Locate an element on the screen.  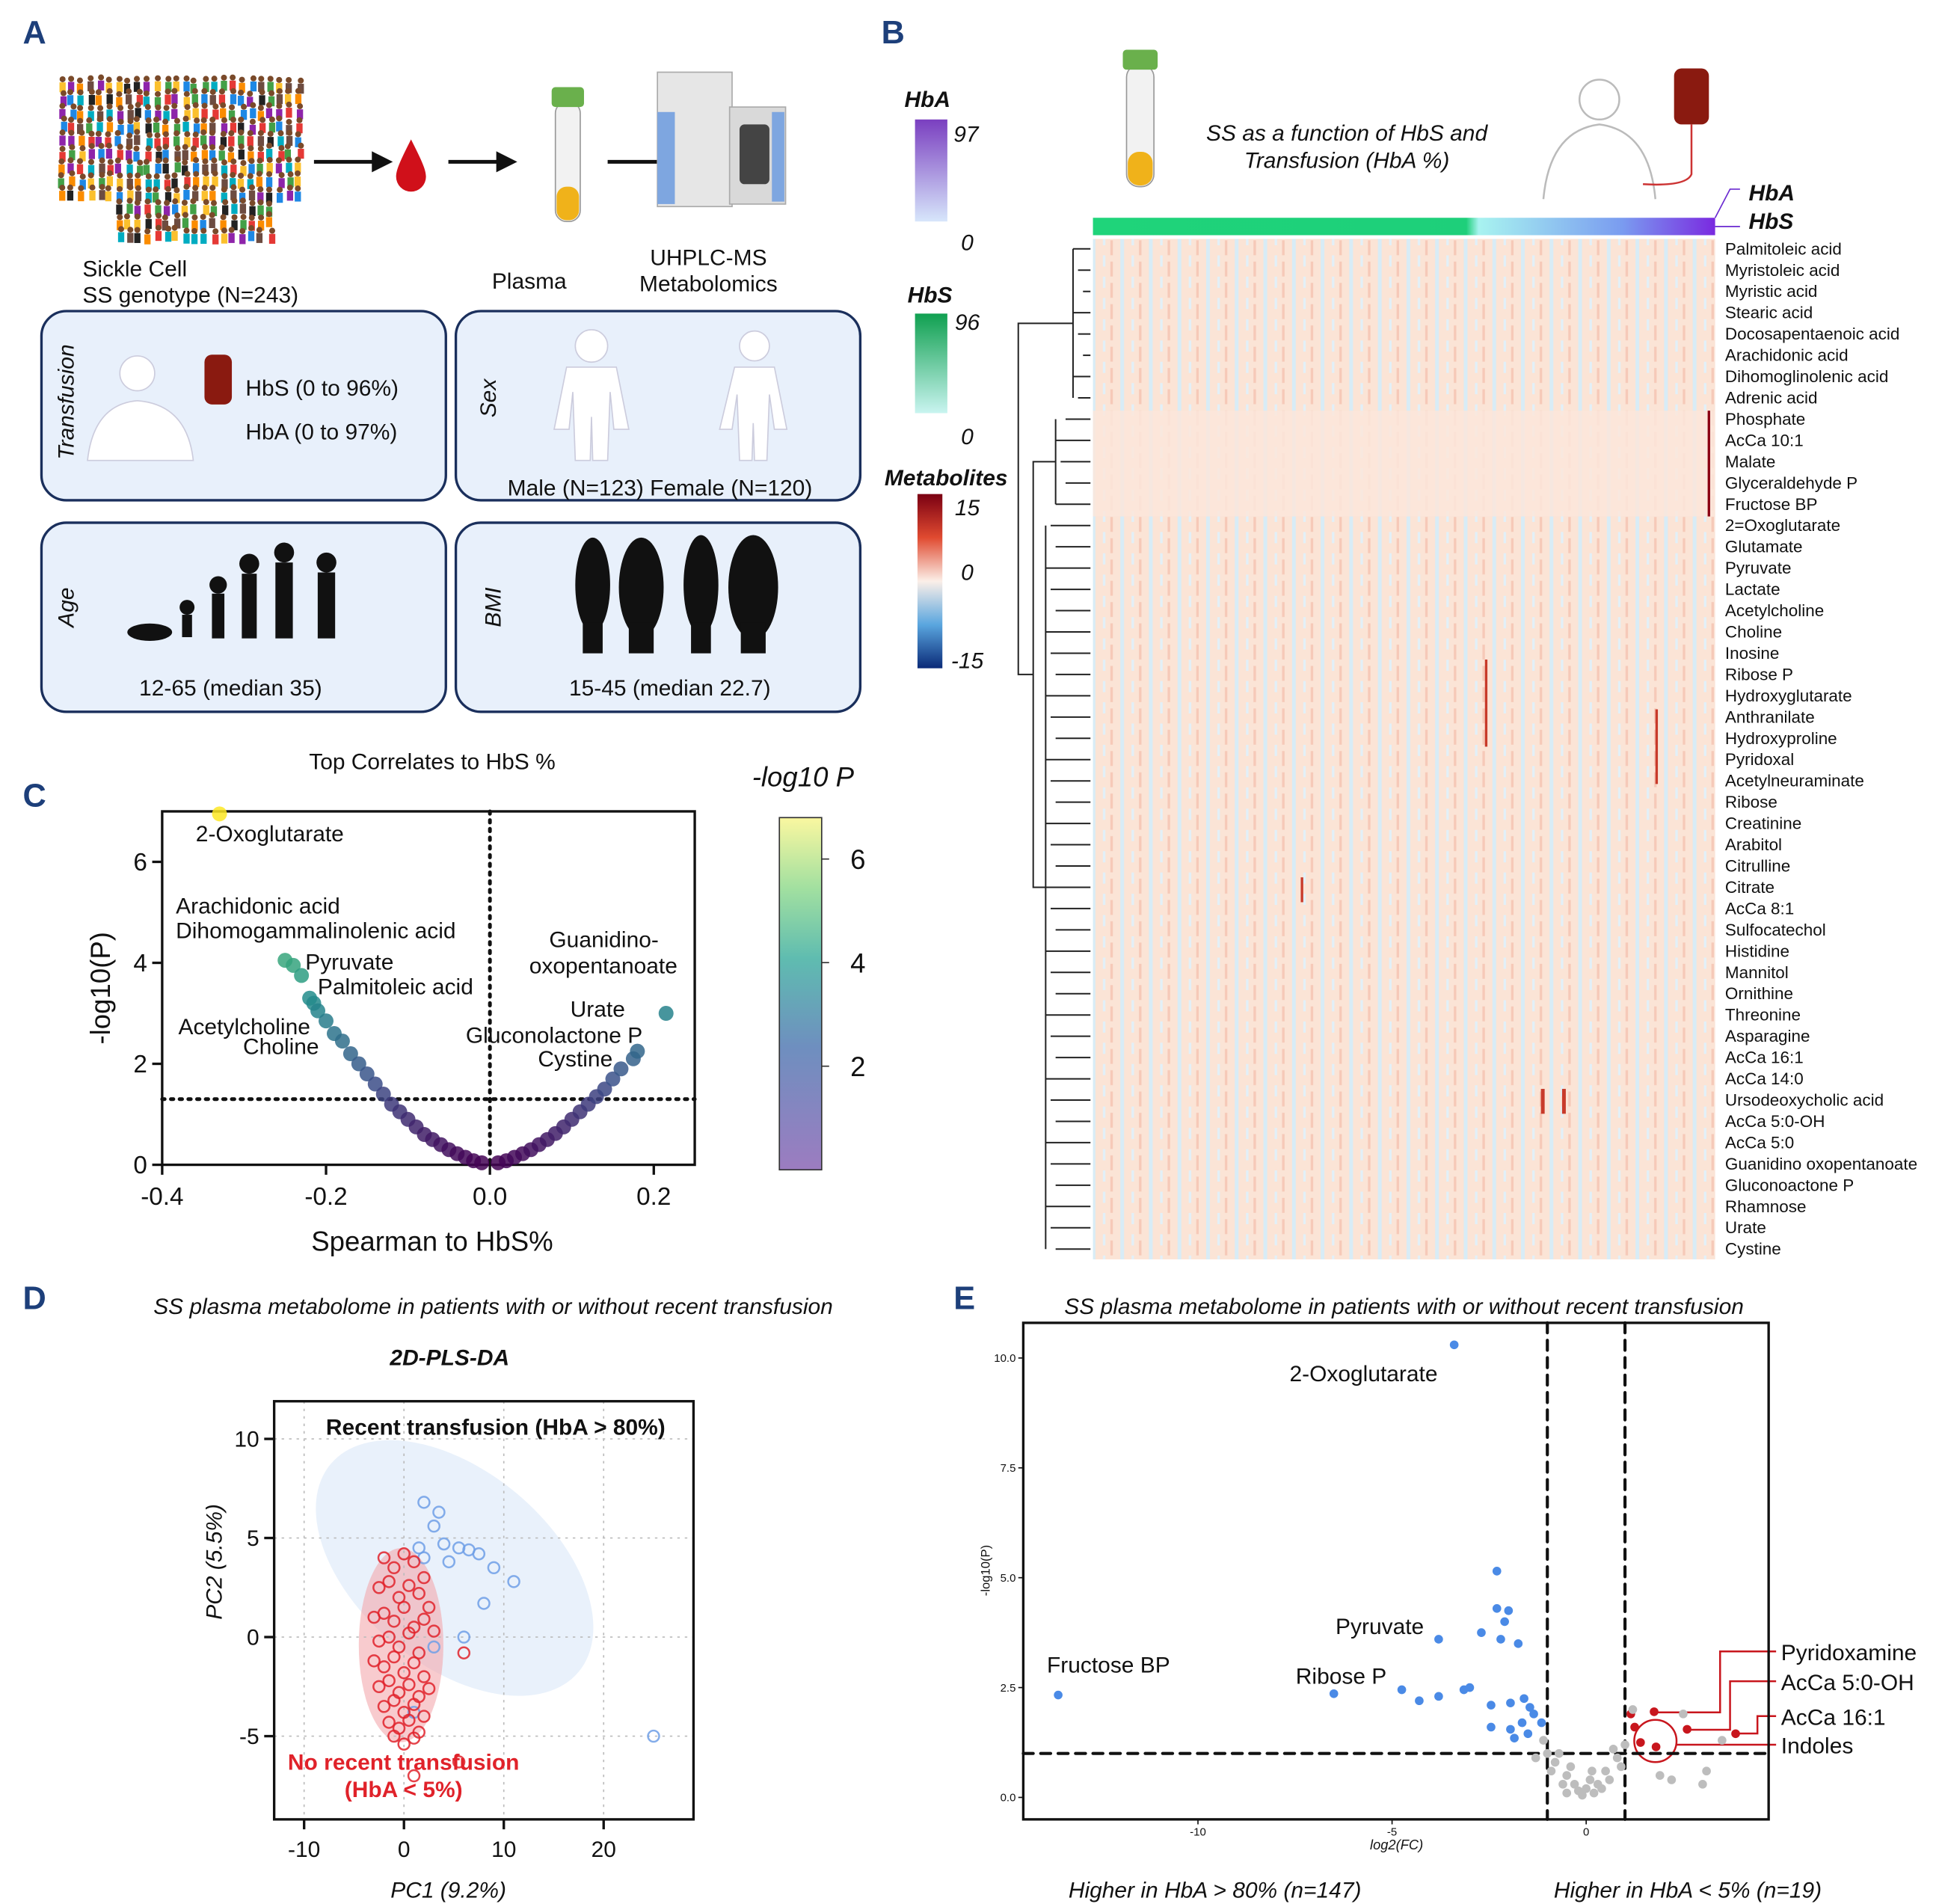
box-title: Age is located at coordinates (67, 607).